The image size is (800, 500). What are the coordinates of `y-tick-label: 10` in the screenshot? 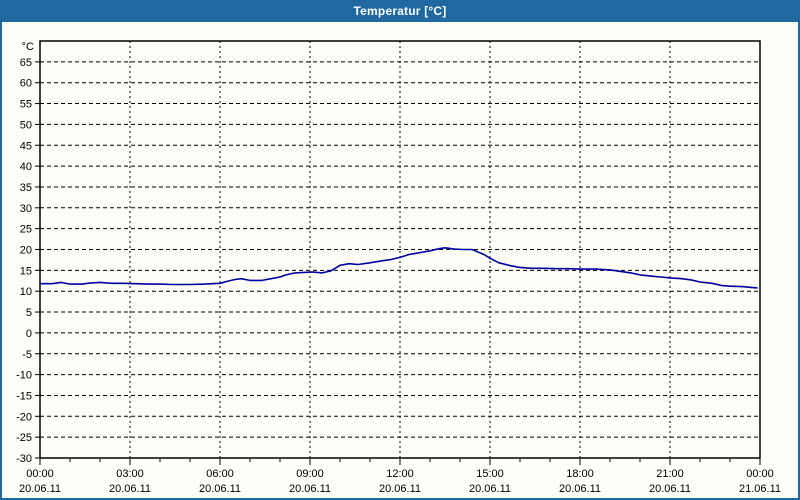 It's located at (26, 292).